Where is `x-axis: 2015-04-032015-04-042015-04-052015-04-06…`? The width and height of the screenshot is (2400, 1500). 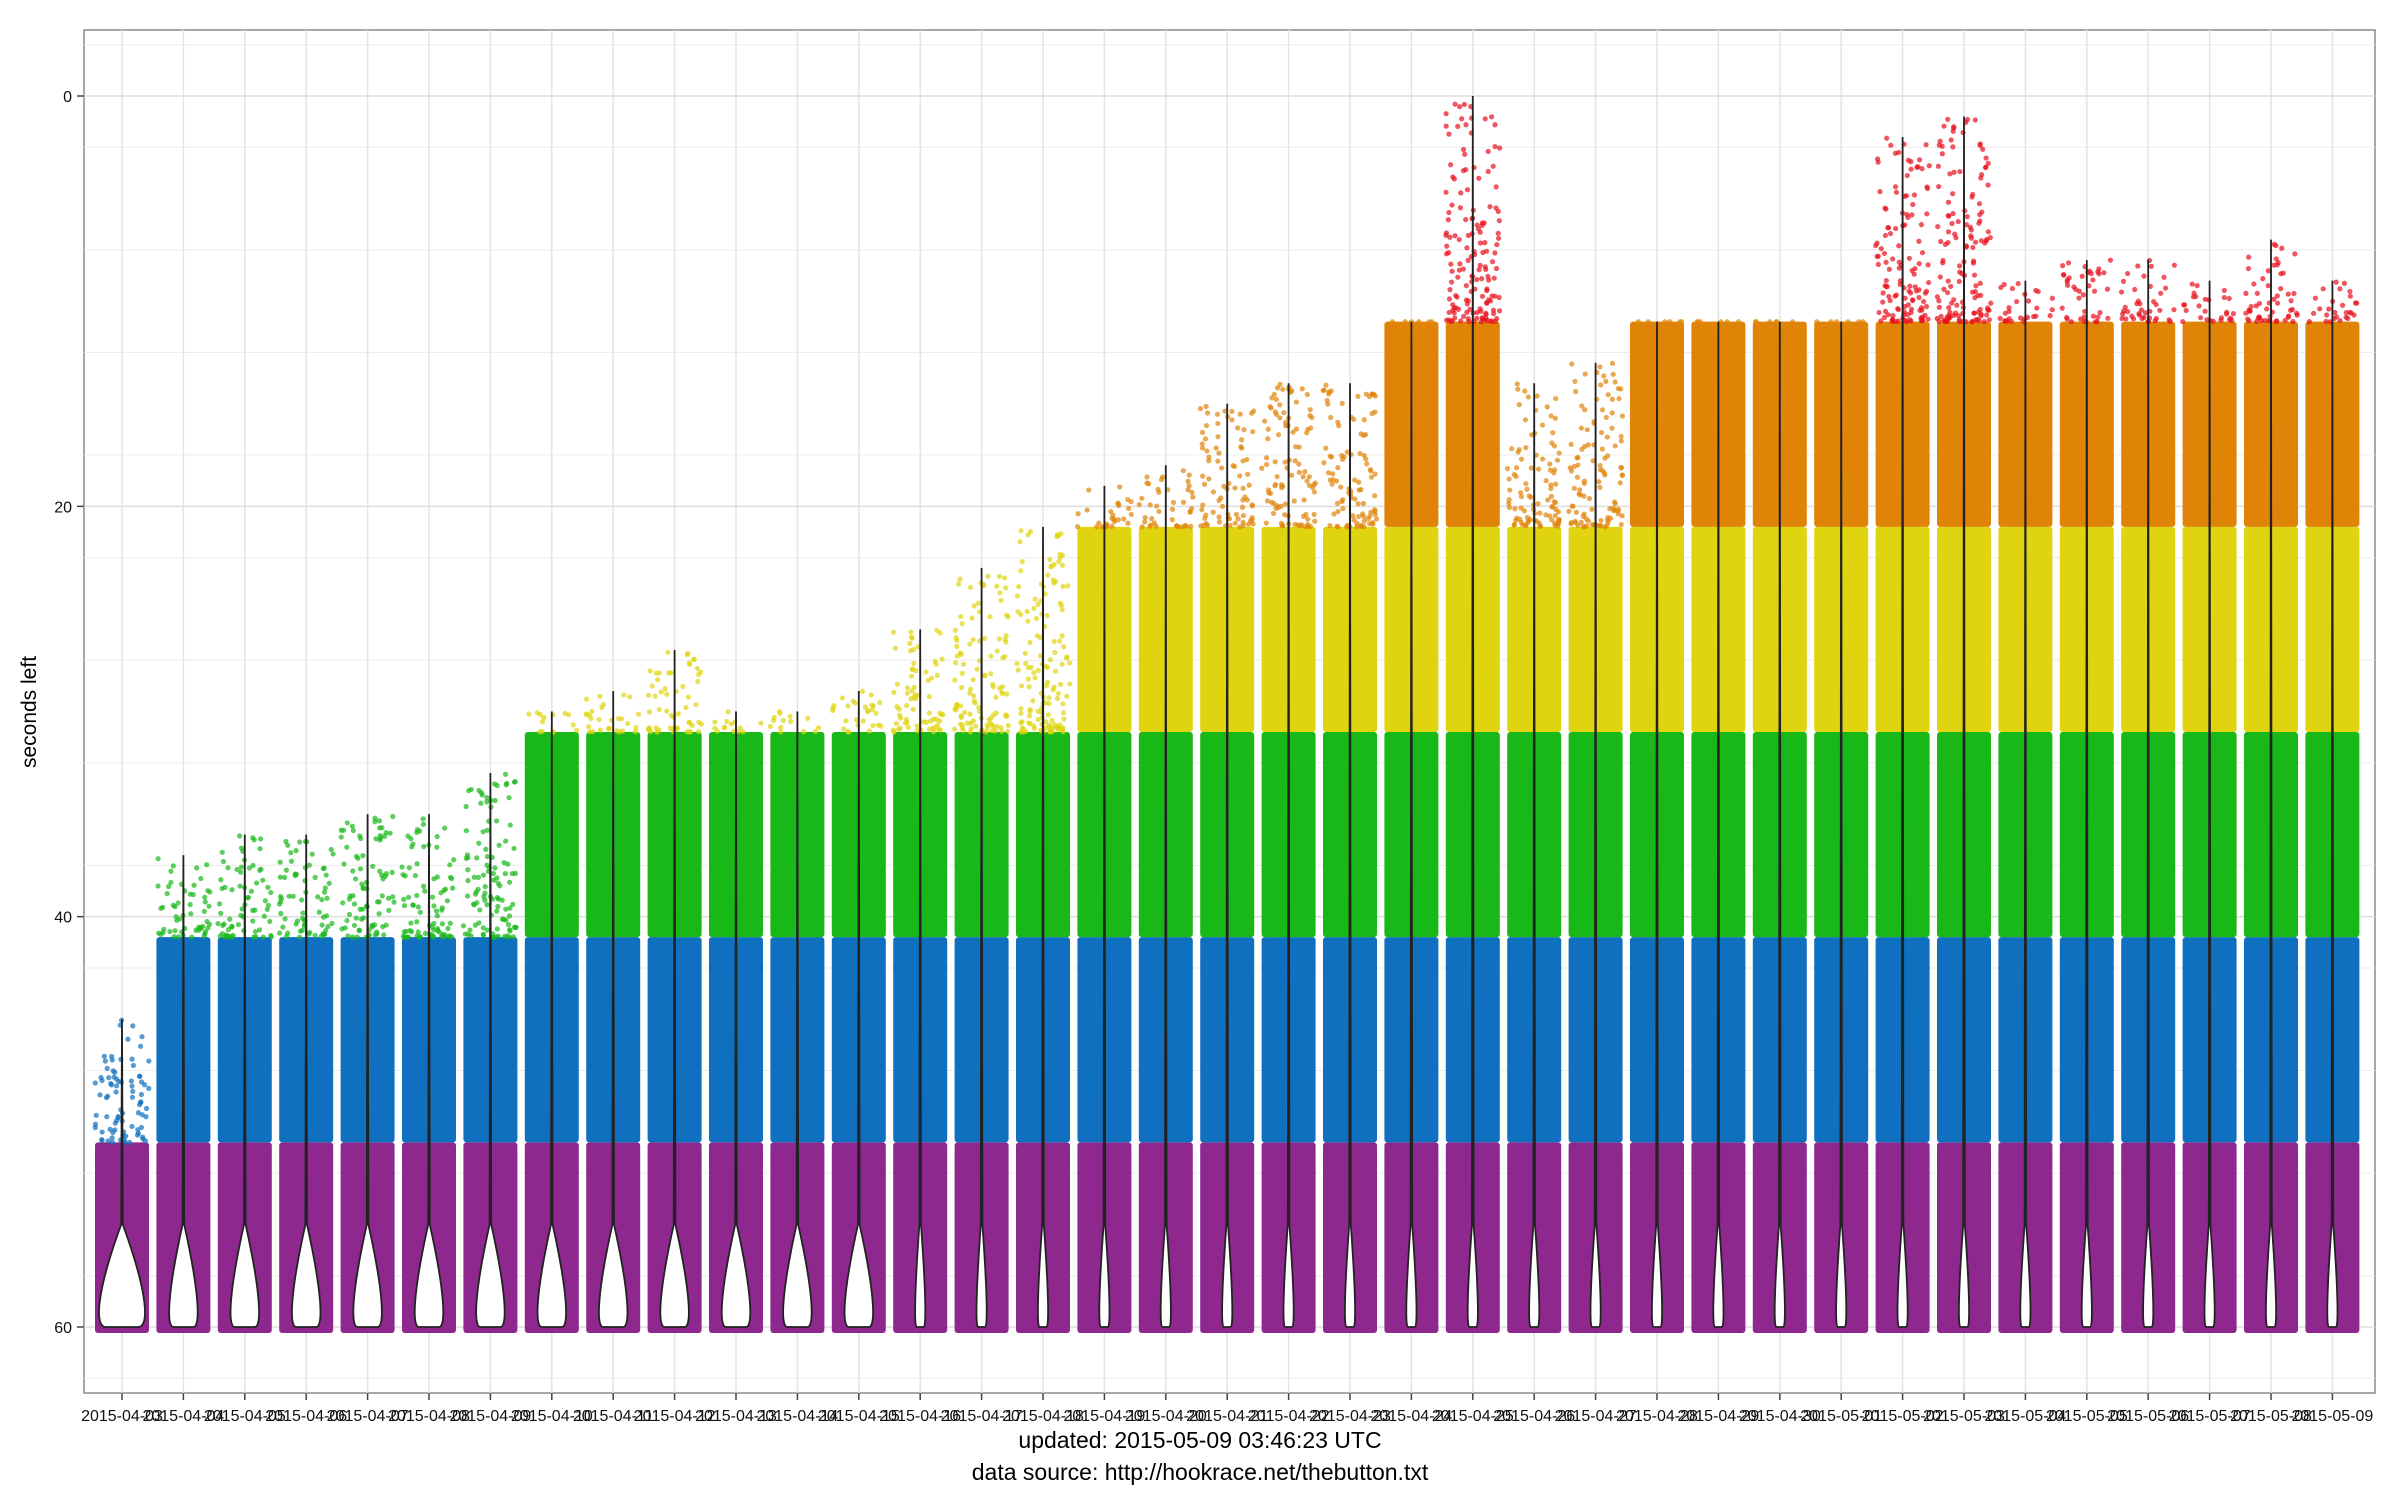 x-axis: 2015-04-032015-04-042015-04-052015-04-06… is located at coordinates (1227, 1409).